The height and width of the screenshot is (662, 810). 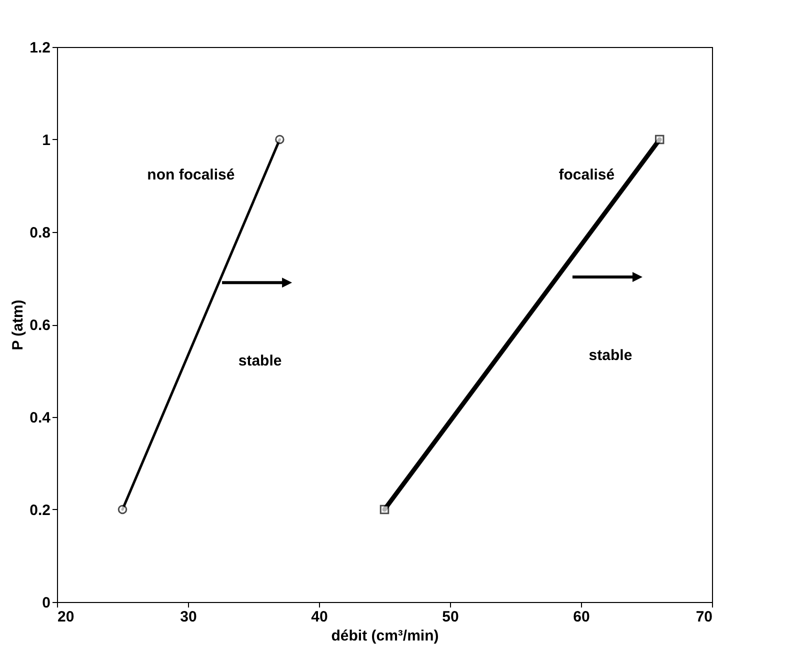 I want to click on x-tick-label: 40, so click(x=319, y=617).